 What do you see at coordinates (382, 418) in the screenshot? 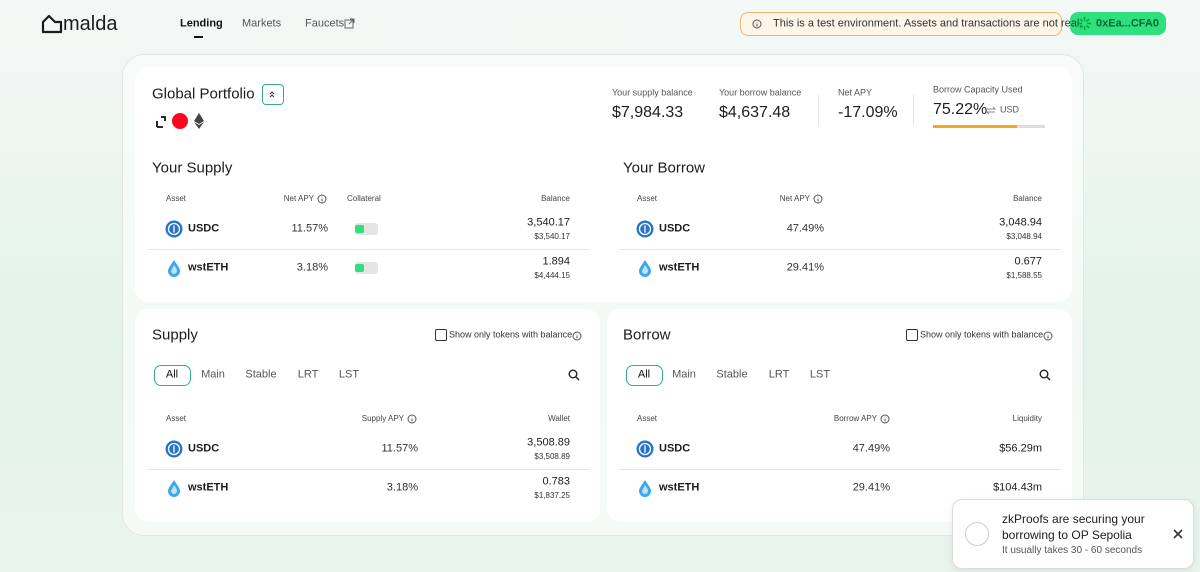
I see `column-header: Supply APY` at bounding box center [382, 418].